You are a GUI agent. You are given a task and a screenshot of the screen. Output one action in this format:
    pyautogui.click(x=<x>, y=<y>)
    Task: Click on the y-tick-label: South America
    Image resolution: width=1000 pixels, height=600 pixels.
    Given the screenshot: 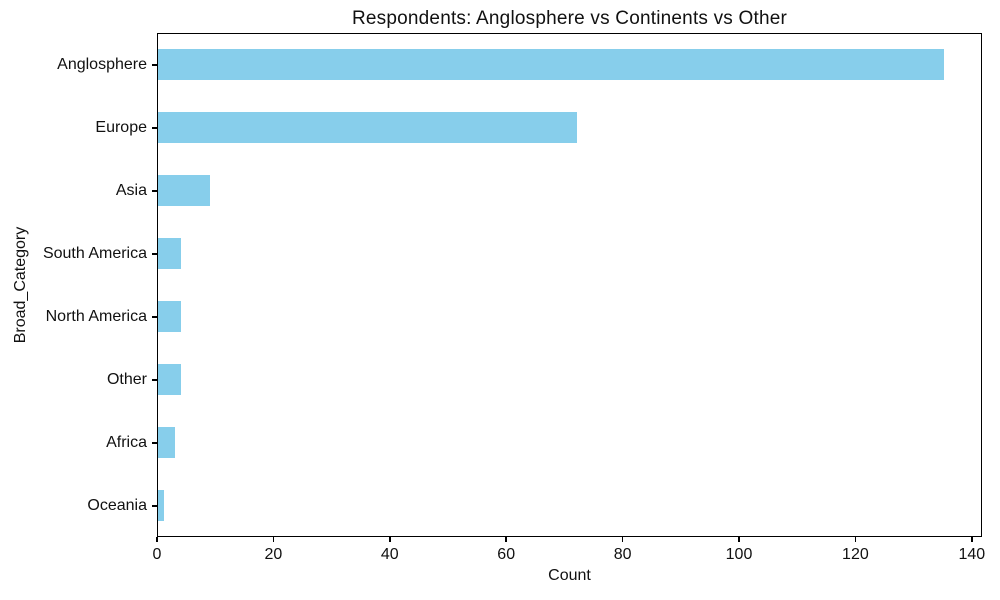 What is the action you would take?
    pyautogui.click(x=94, y=253)
    